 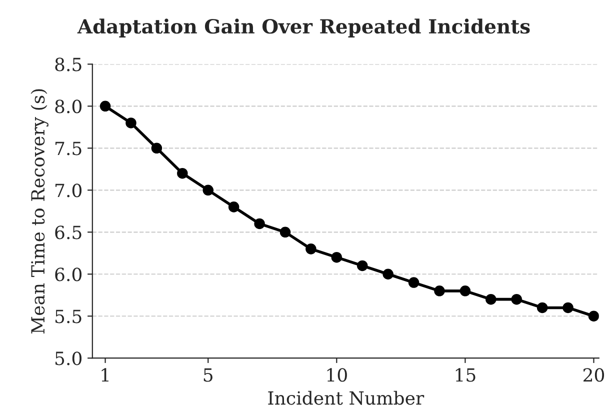 I want to click on x-tick-label: 10, so click(x=337, y=375).